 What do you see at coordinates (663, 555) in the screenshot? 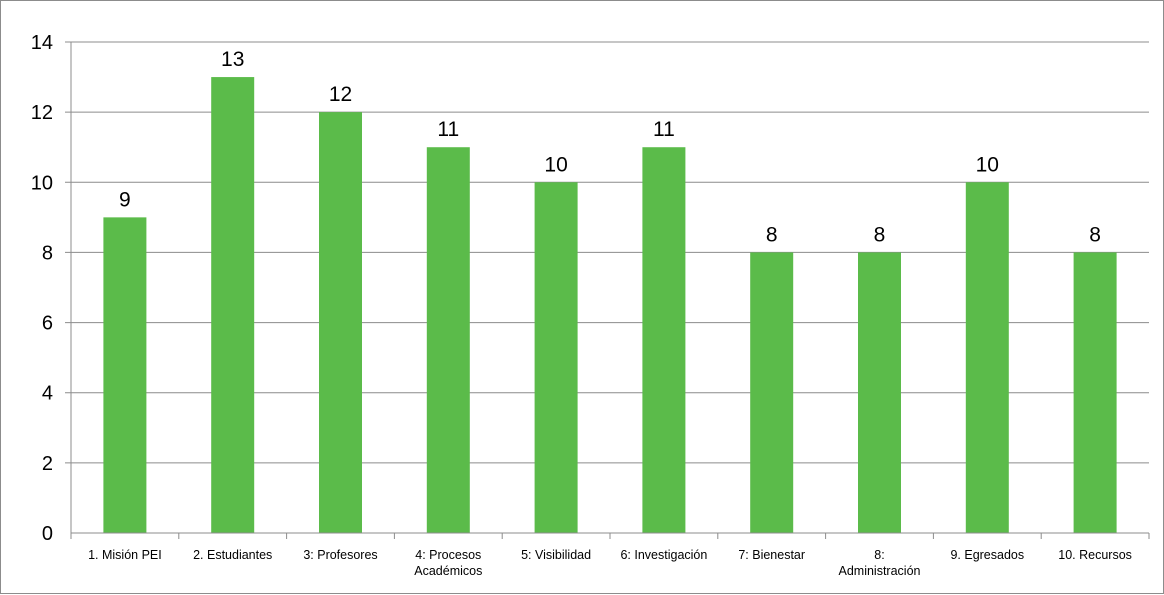
I see `x-tick-label: 6: Investigación` at bounding box center [663, 555].